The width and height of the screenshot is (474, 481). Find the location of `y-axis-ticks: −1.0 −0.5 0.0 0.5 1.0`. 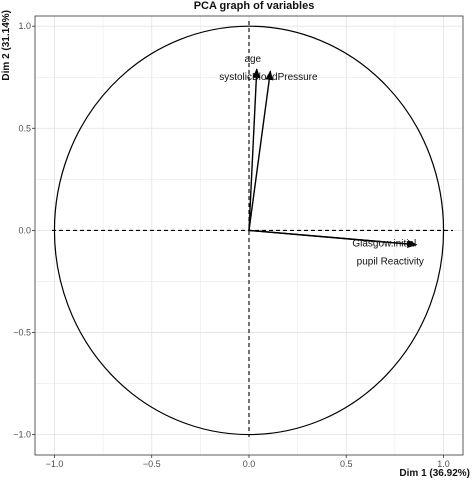

y-axis-ticks: −1.0 −0.5 0.0 0.5 1.0 is located at coordinates (24, 230).